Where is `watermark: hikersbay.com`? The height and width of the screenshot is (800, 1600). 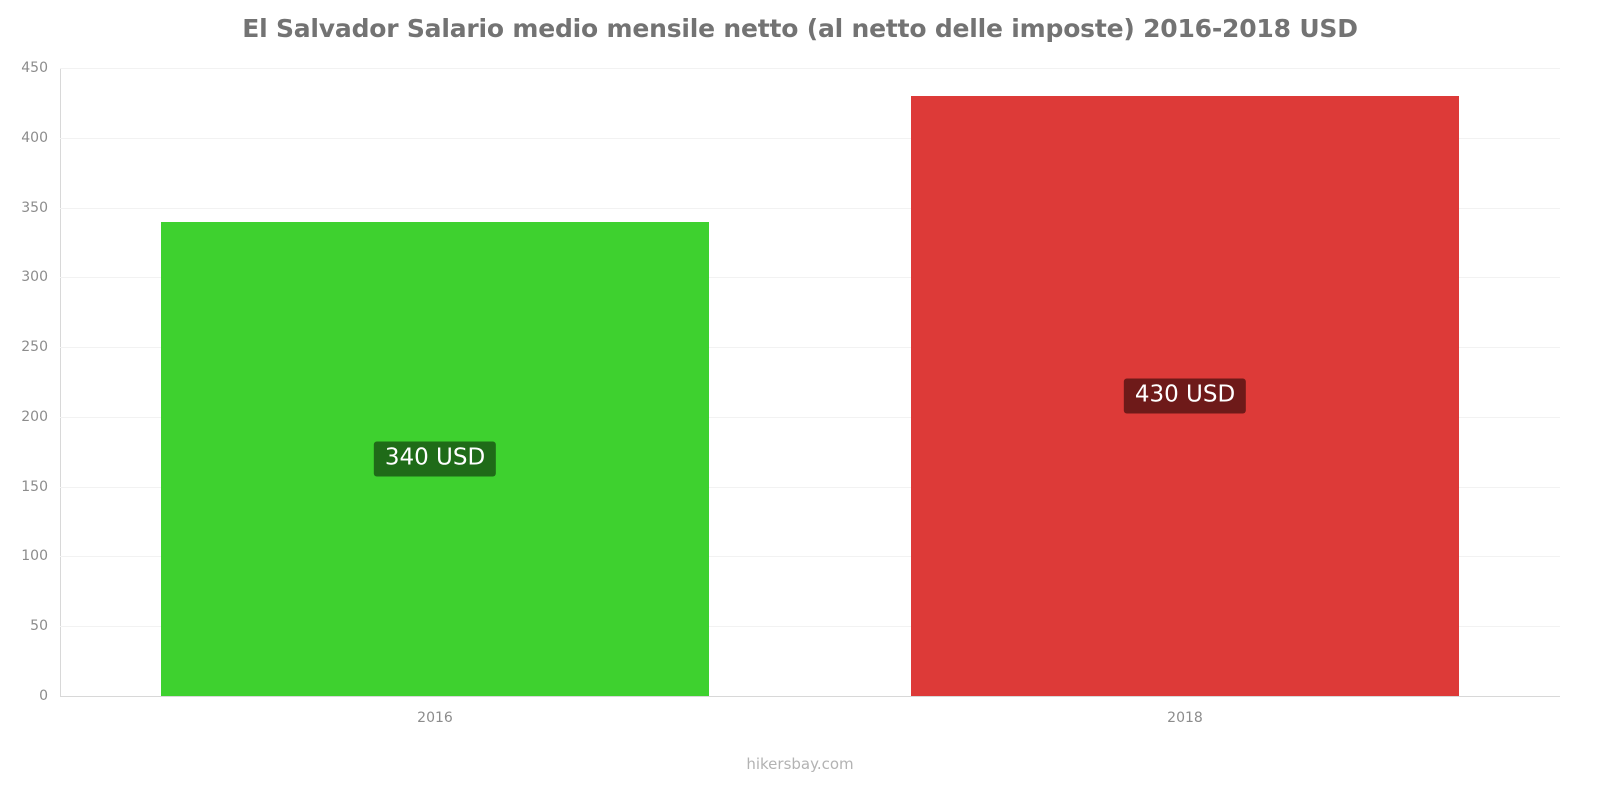
watermark: hikersbay.com is located at coordinates (800, 764).